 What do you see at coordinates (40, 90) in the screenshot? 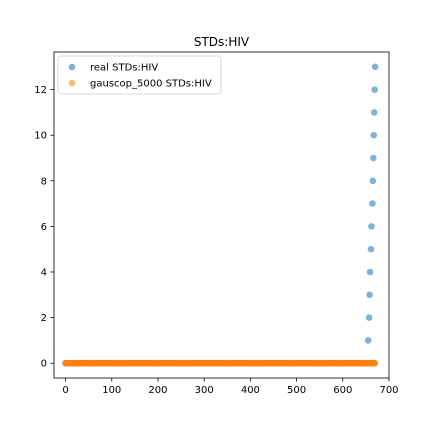
I see `y-tick-label: 12` at bounding box center [40, 90].